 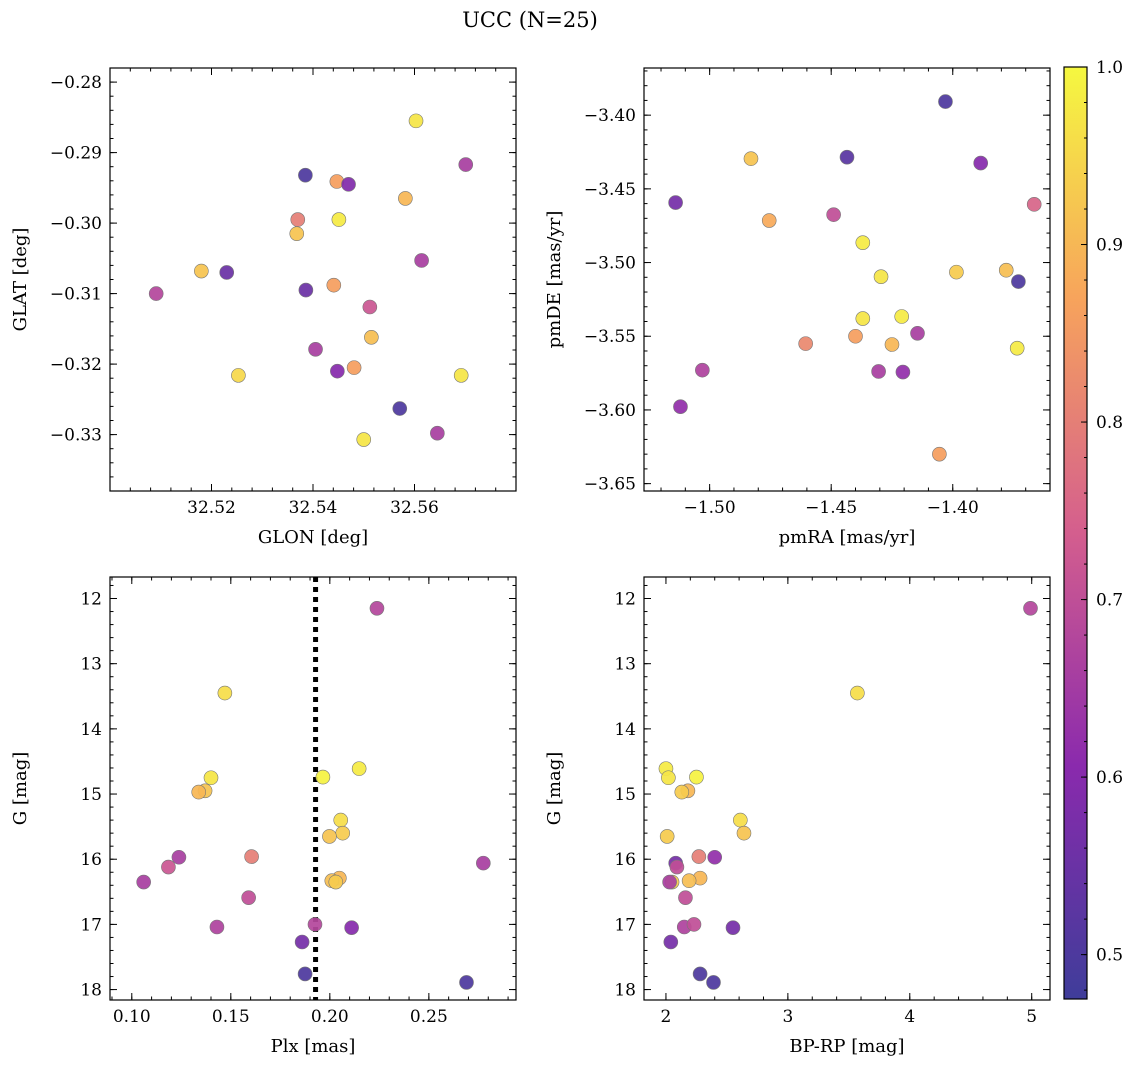 What do you see at coordinates (132, 1017) in the screenshot?
I see `x-tick-label: 0.10` at bounding box center [132, 1017].